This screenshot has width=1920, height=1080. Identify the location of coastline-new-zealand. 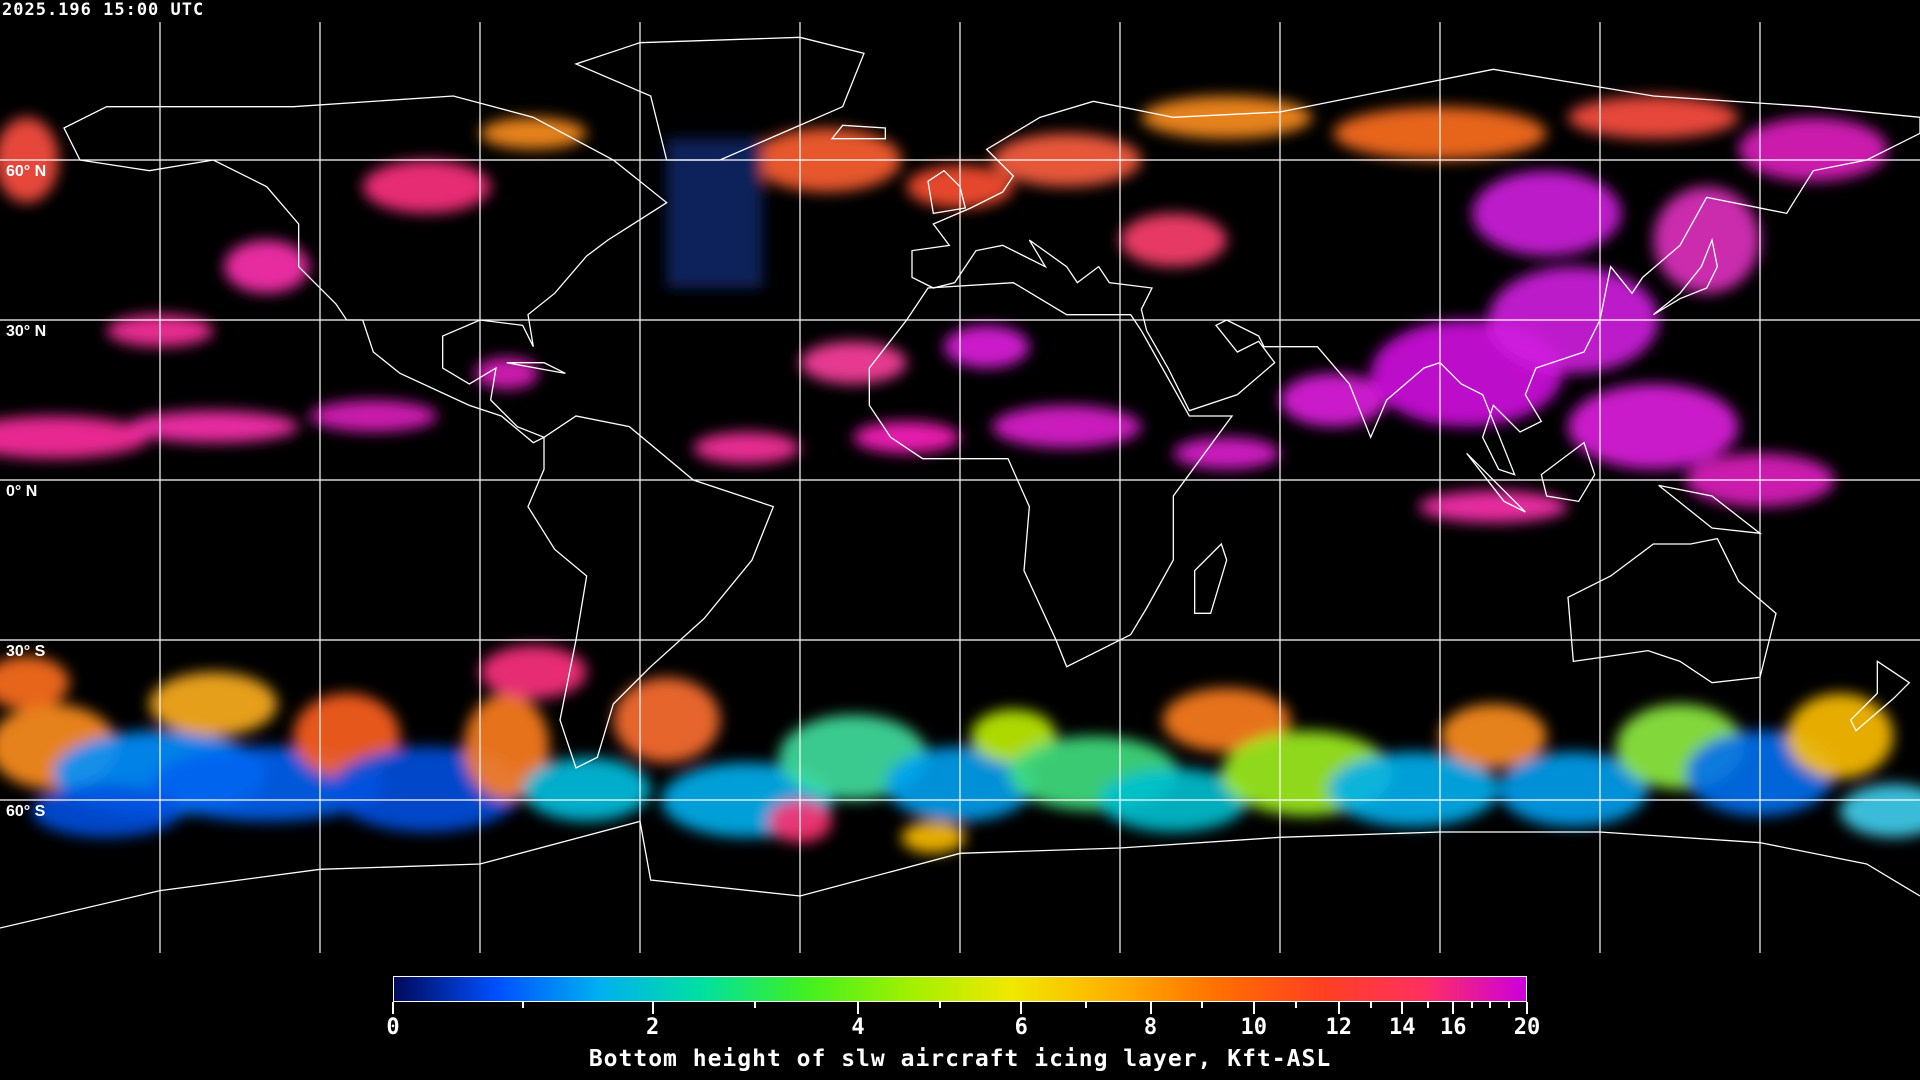
(1880, 696).